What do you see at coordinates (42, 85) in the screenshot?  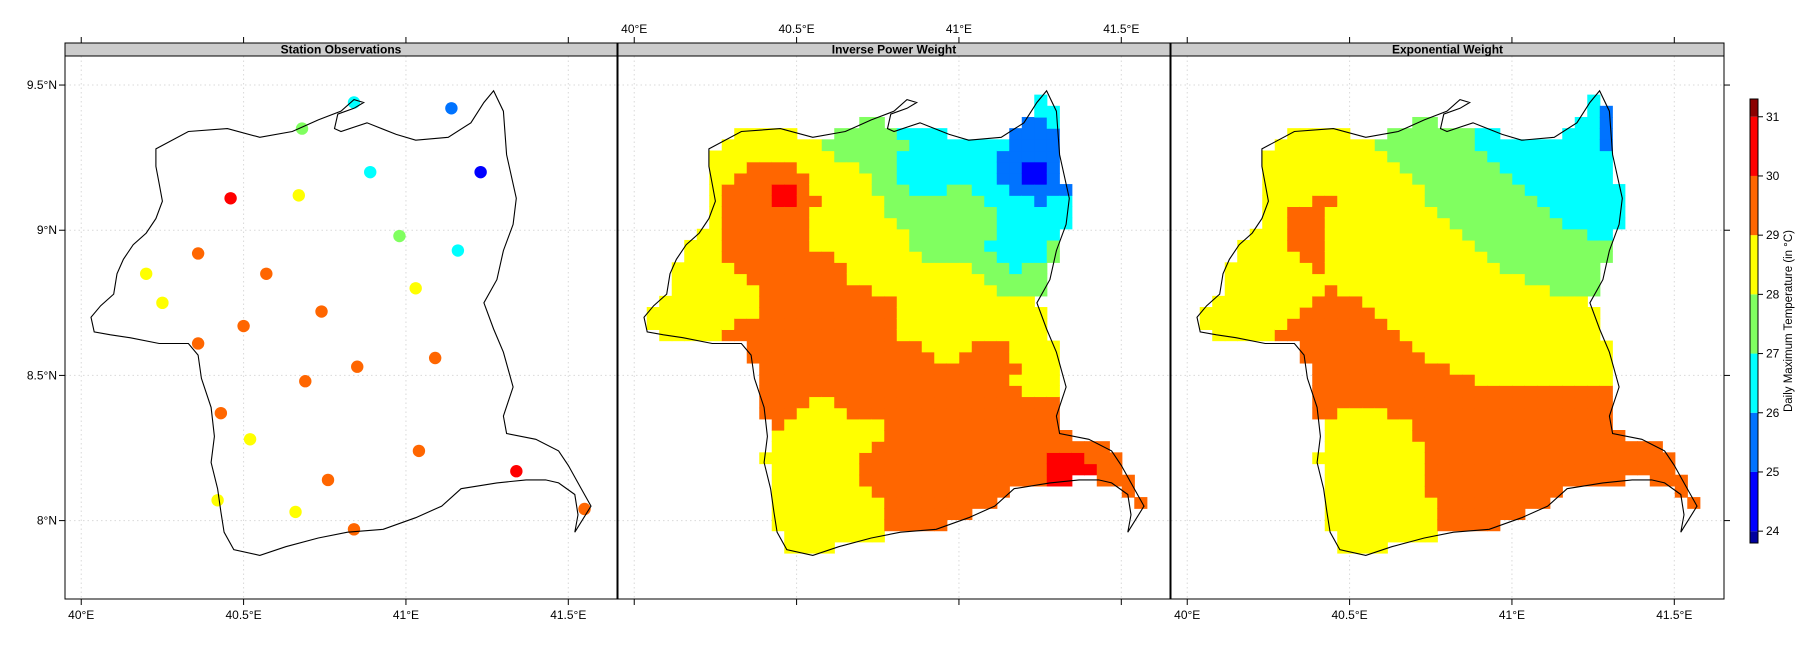 I see `y-tick-label: 9.5°N` at bounding box center [42, 85].